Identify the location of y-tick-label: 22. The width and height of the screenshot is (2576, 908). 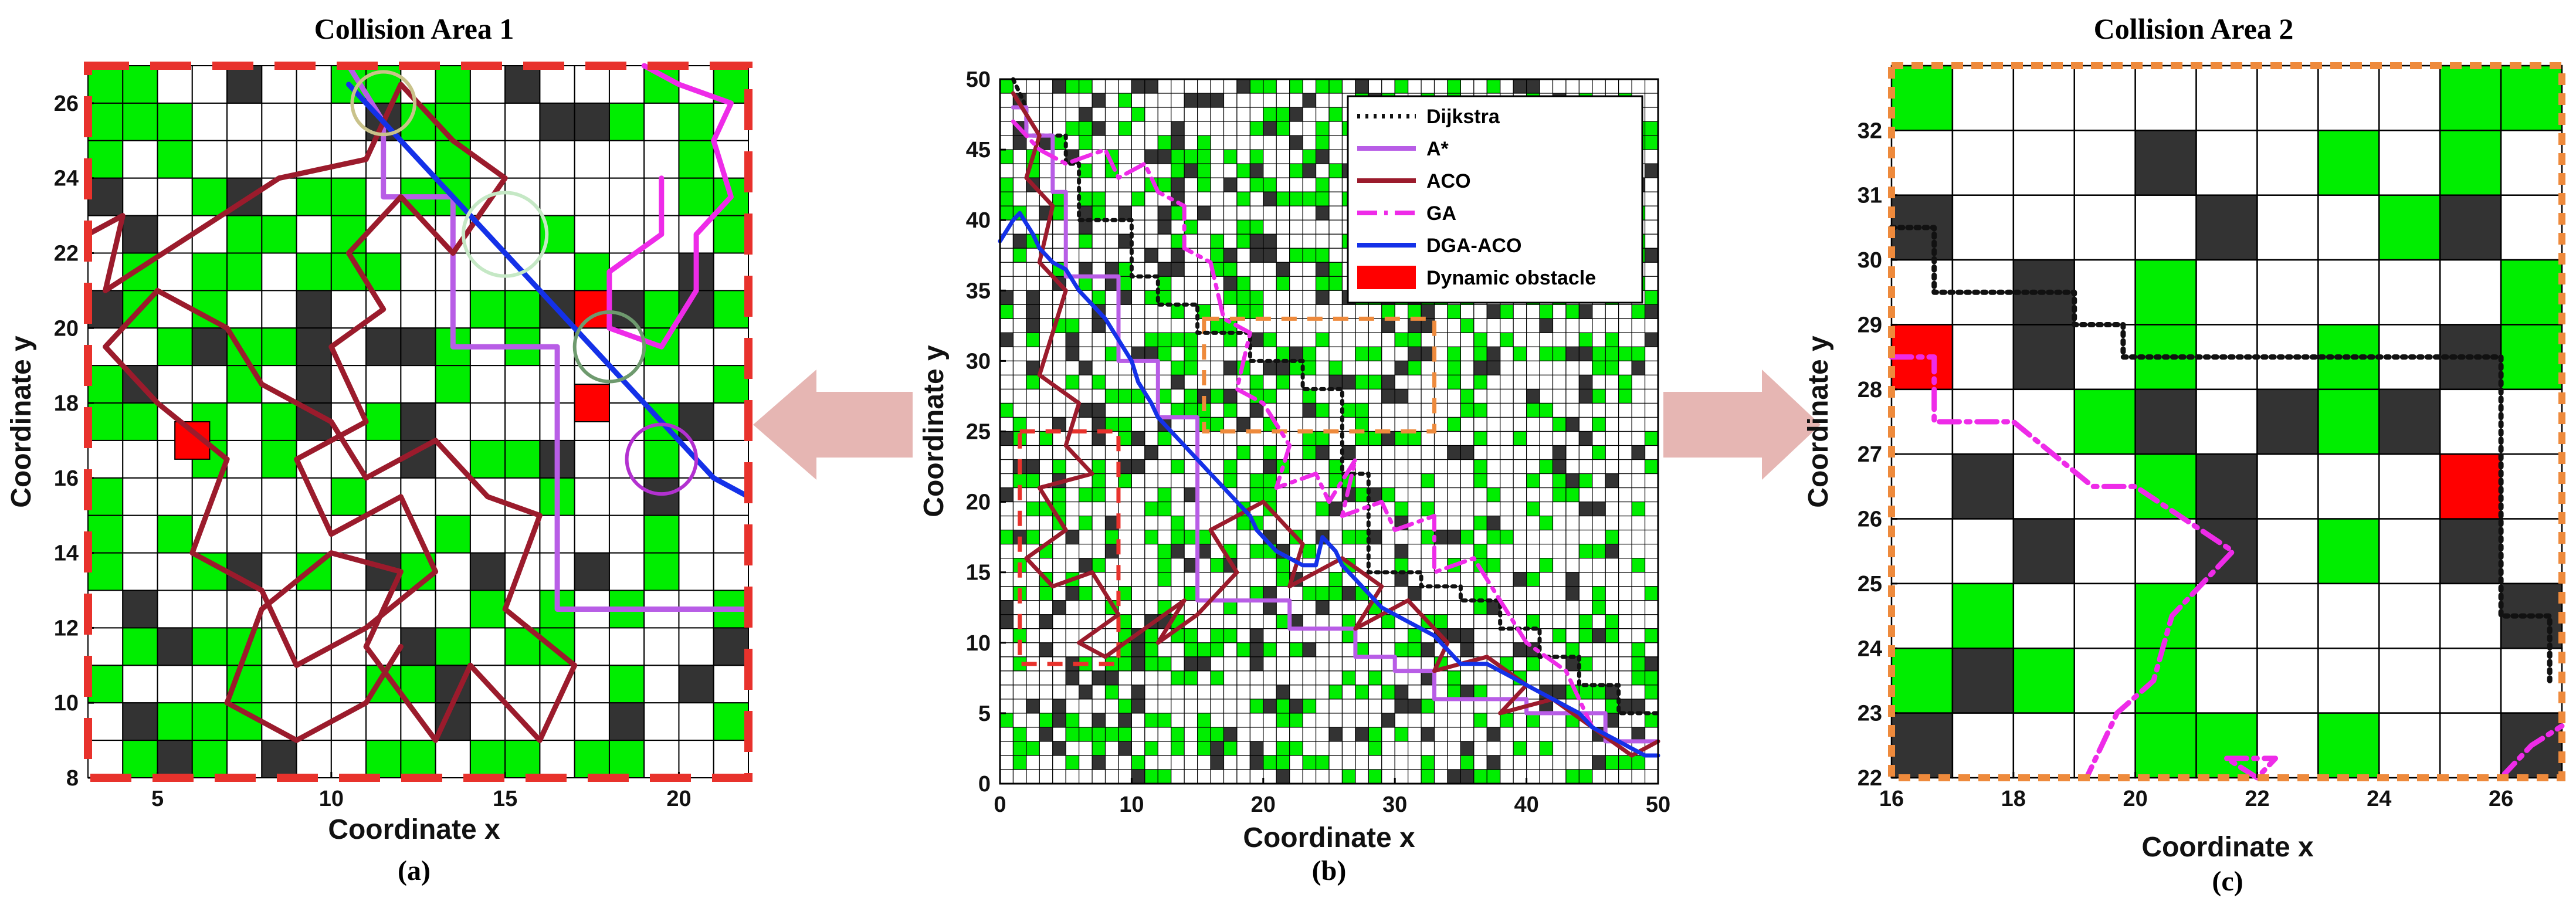
(1870, 778).